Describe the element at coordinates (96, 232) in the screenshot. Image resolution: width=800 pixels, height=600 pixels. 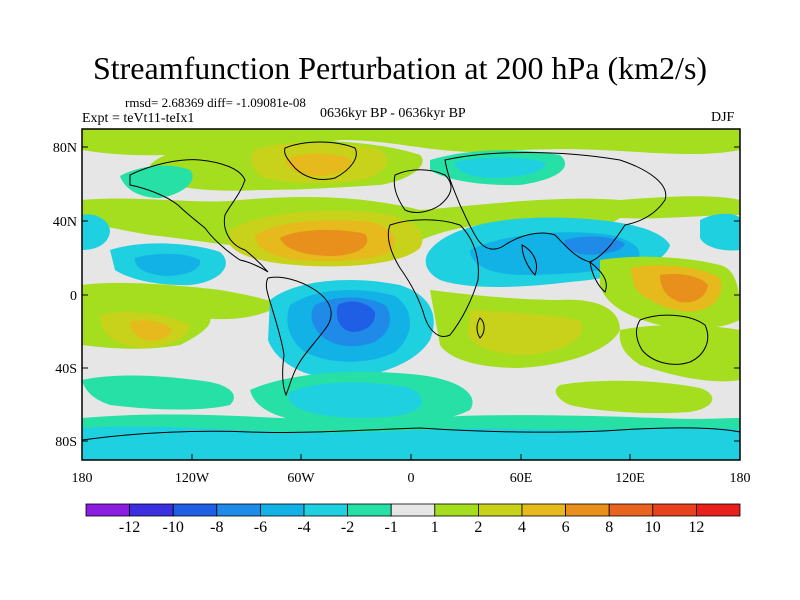
I see `field-wpac-neg` at that location.